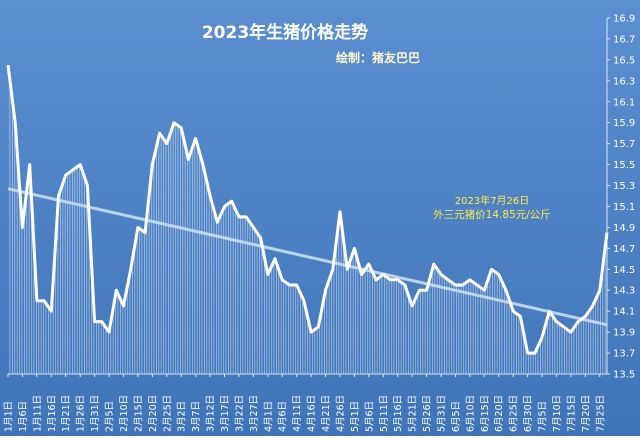 The height and width of the screenshot is (440, 640). I want to click on x-tick-label: 5月16日, so click(398, 413).